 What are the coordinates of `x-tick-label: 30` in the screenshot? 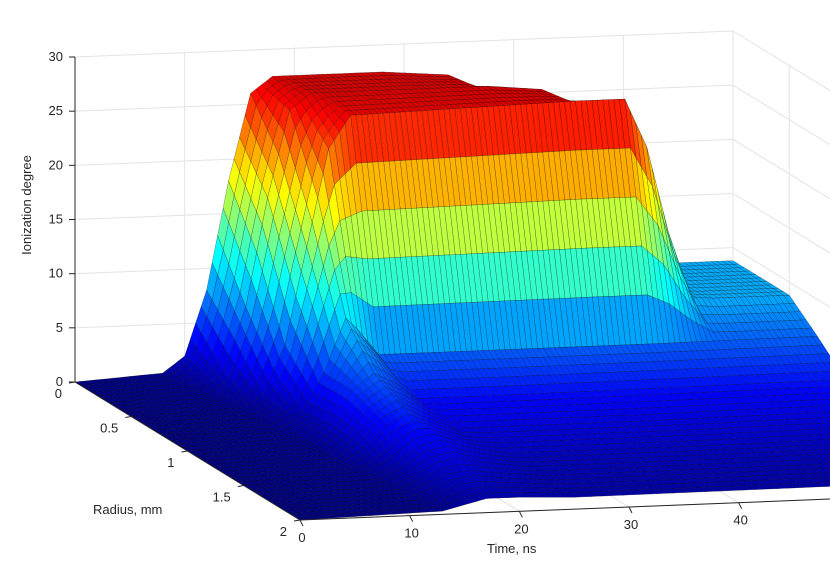 It's located at (631, 524).